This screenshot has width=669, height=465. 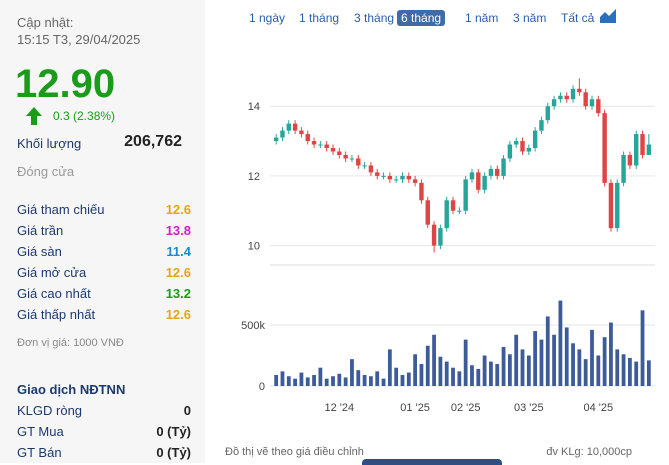 What do you see at coordinates (319, 18) in the screenshot?
I see `range-tab: 1 tháng` at bounding box center [319, 18].